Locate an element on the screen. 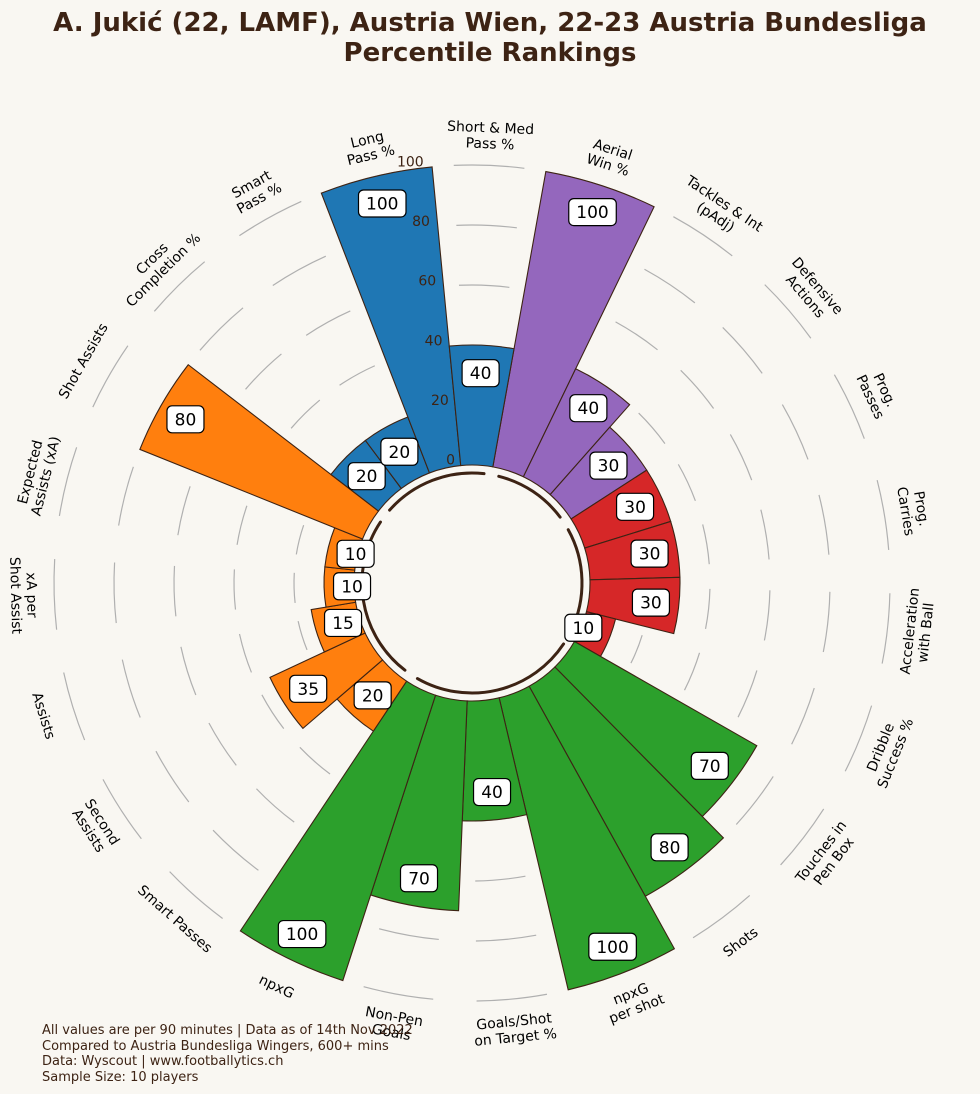 The height and width of the screenshot is (1094, 980). value-label: 15 is located at coordinates (343, 623).